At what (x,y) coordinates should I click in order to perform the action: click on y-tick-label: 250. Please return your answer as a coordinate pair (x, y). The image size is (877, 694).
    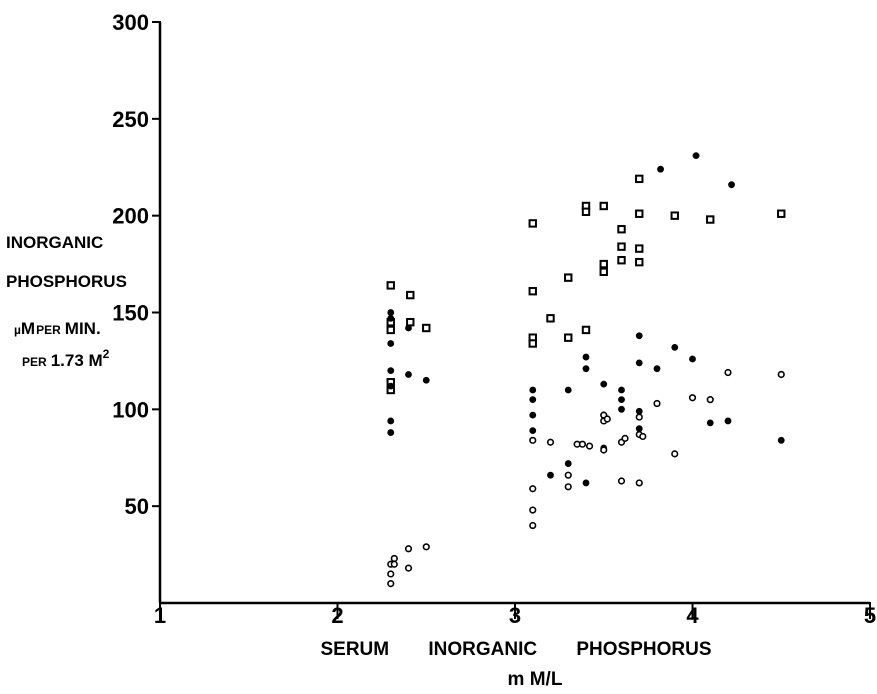
    Looking at the image, I should click on (130, 119).